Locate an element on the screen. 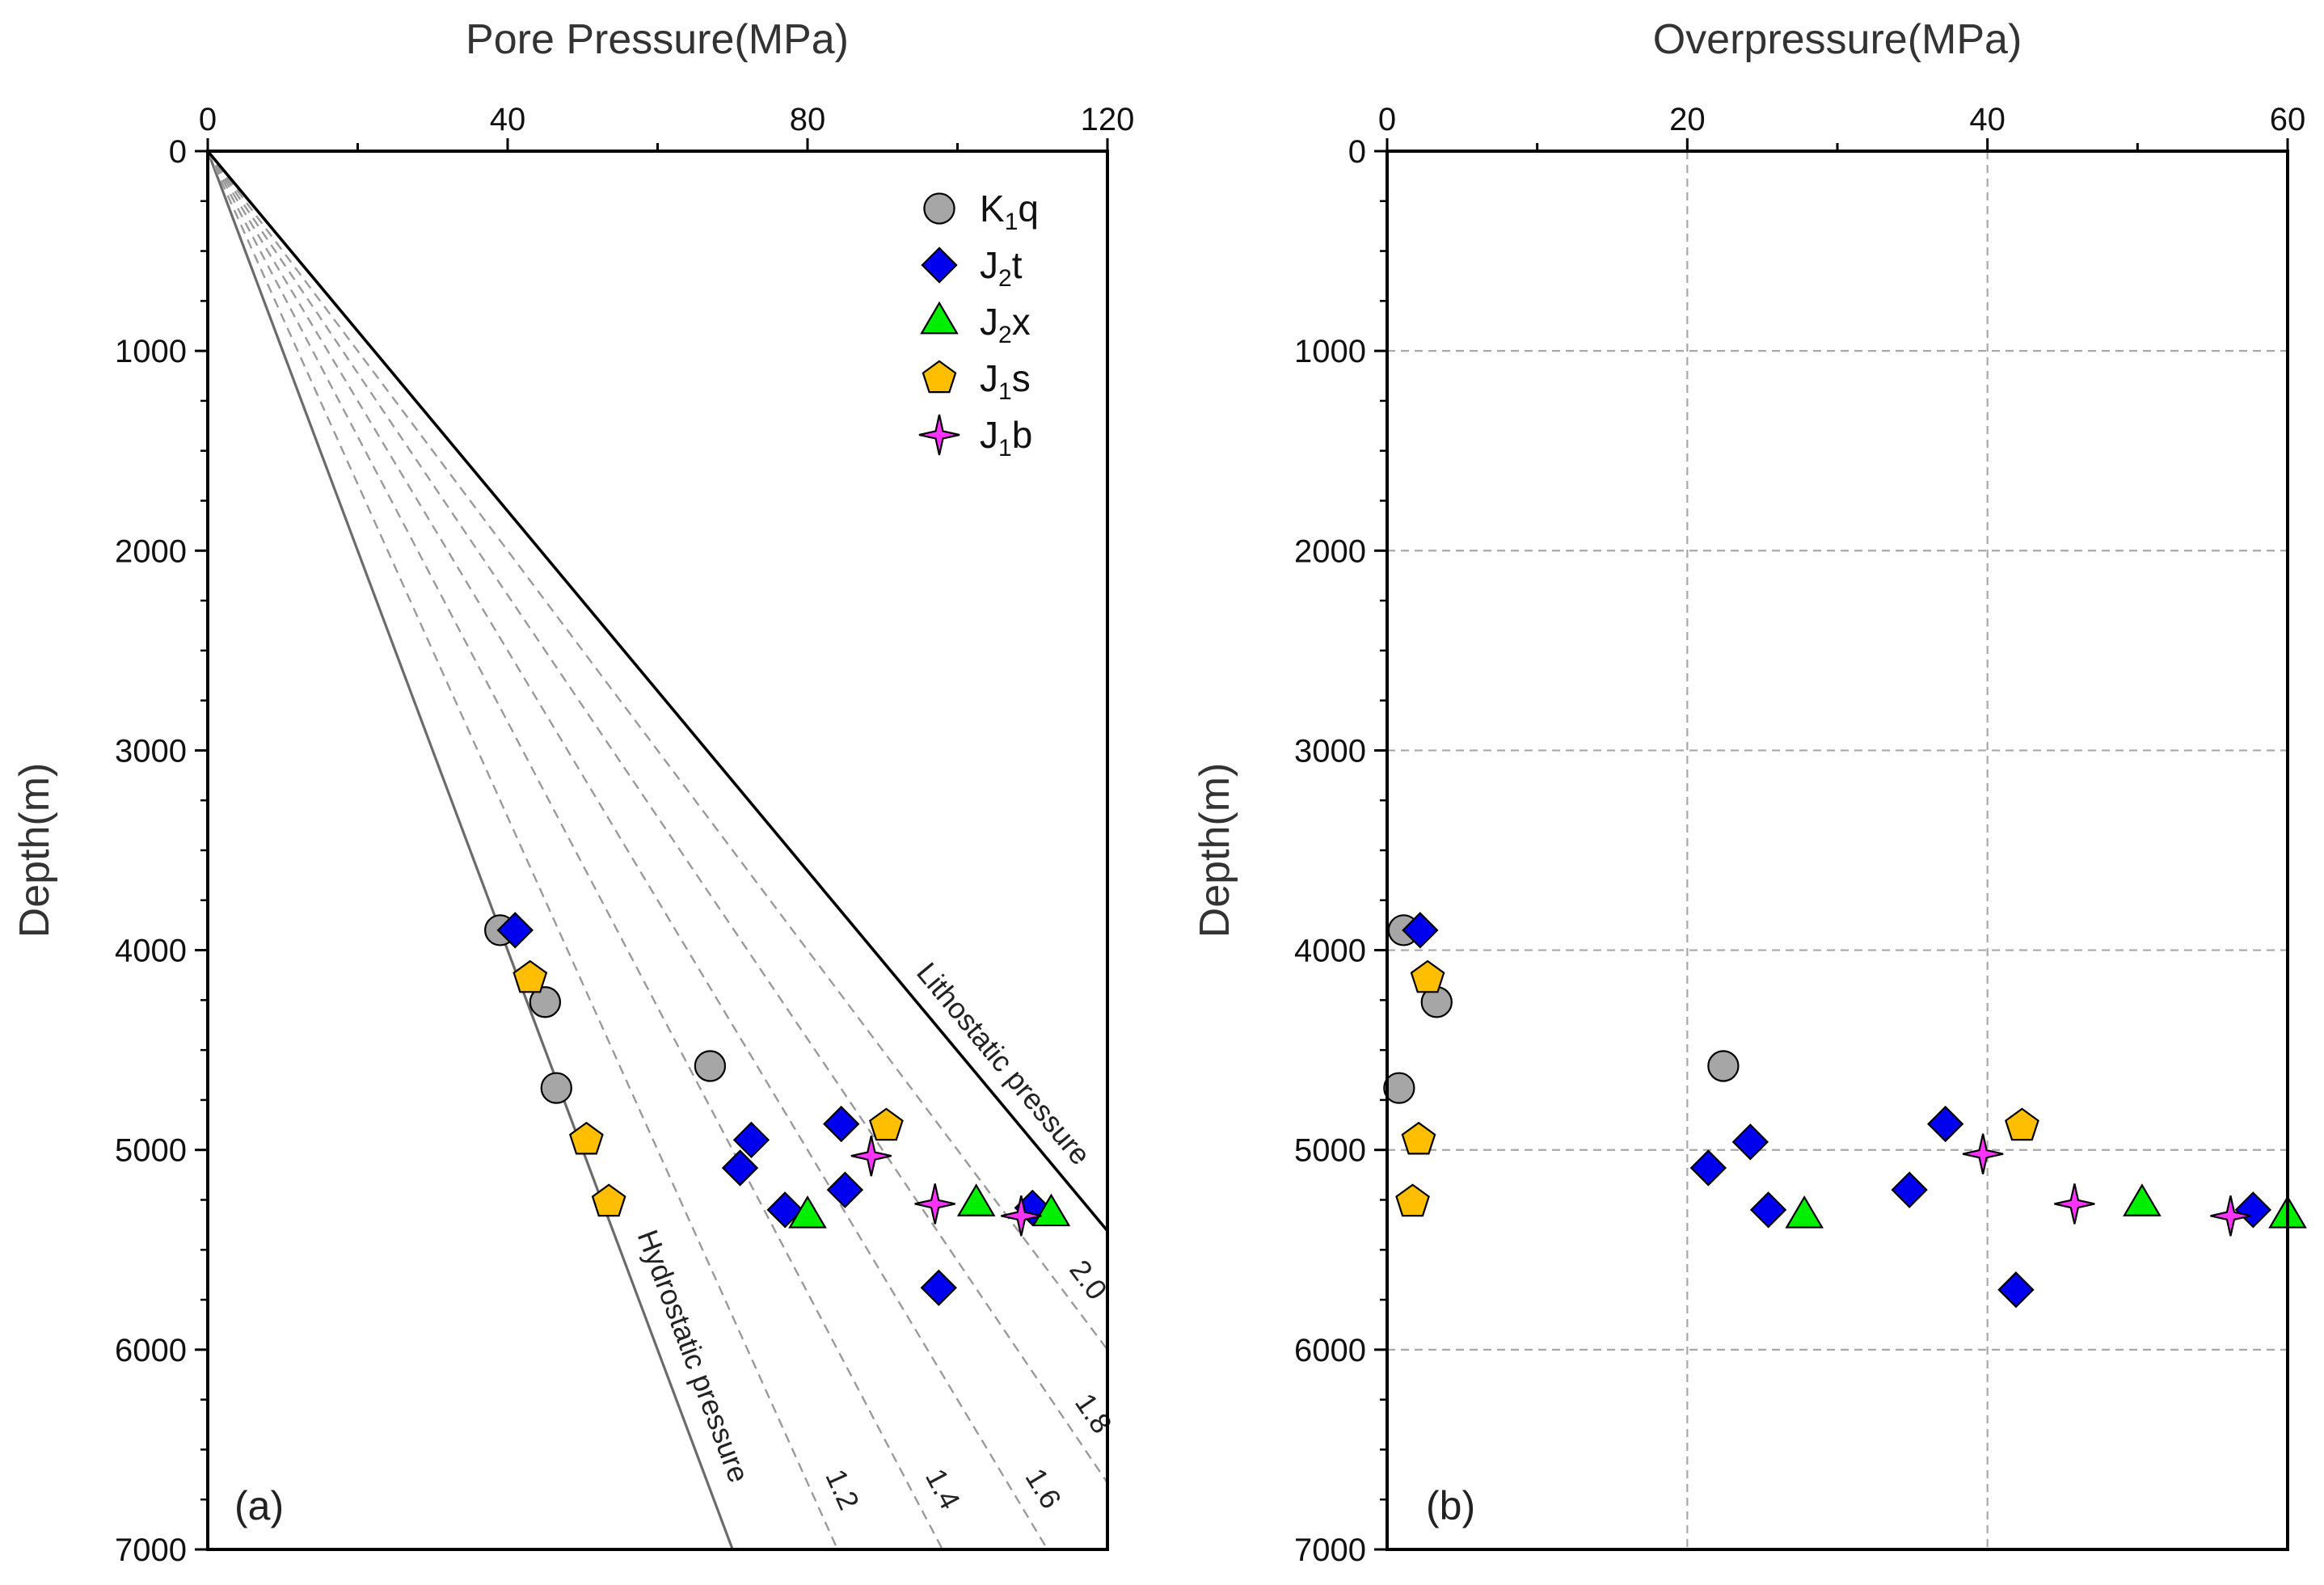  legend-label: K1q is located at coordinates (1009, 211).